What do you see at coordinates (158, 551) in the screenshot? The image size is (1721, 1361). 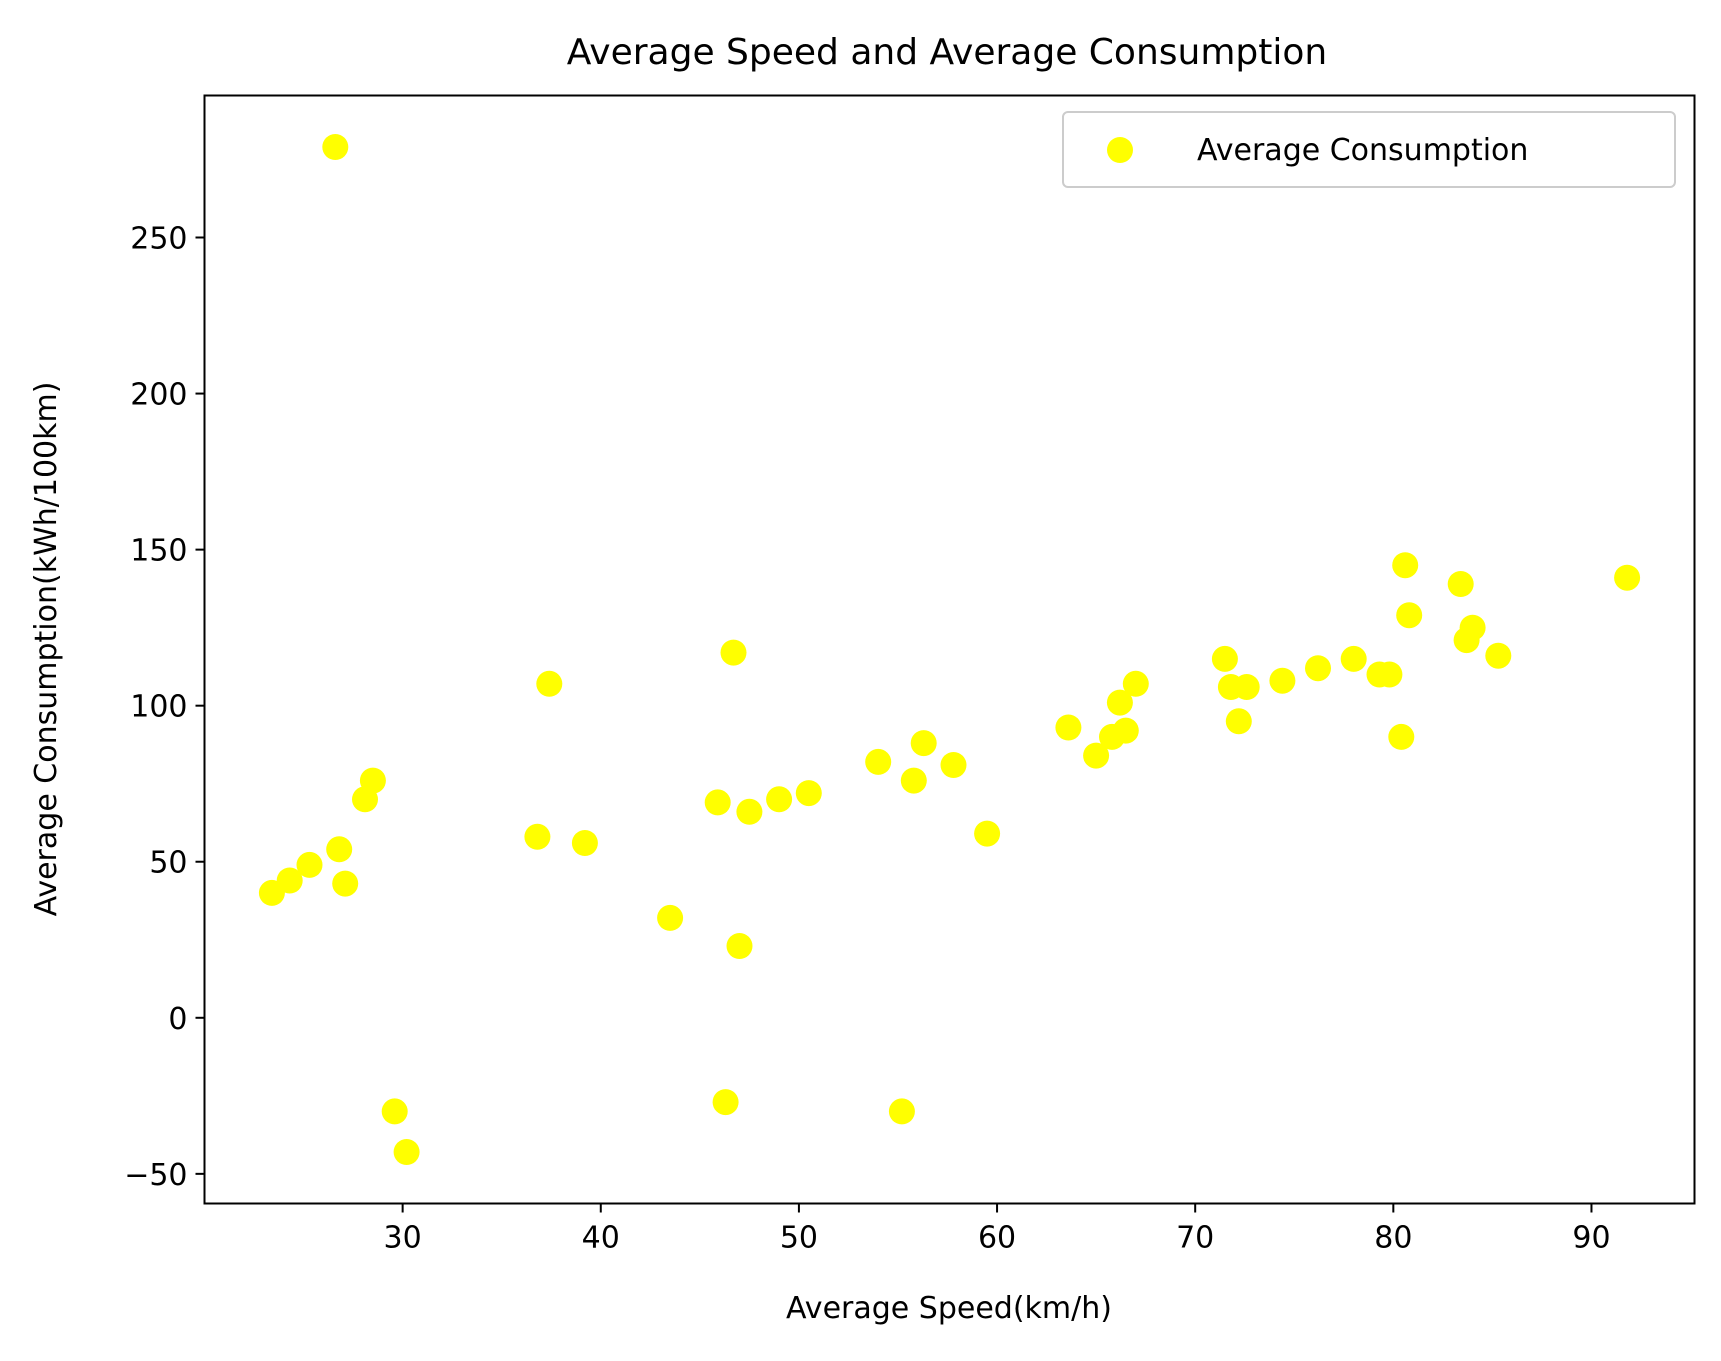 I see `y-tick-label: 150` at bounding box center [158, 551].